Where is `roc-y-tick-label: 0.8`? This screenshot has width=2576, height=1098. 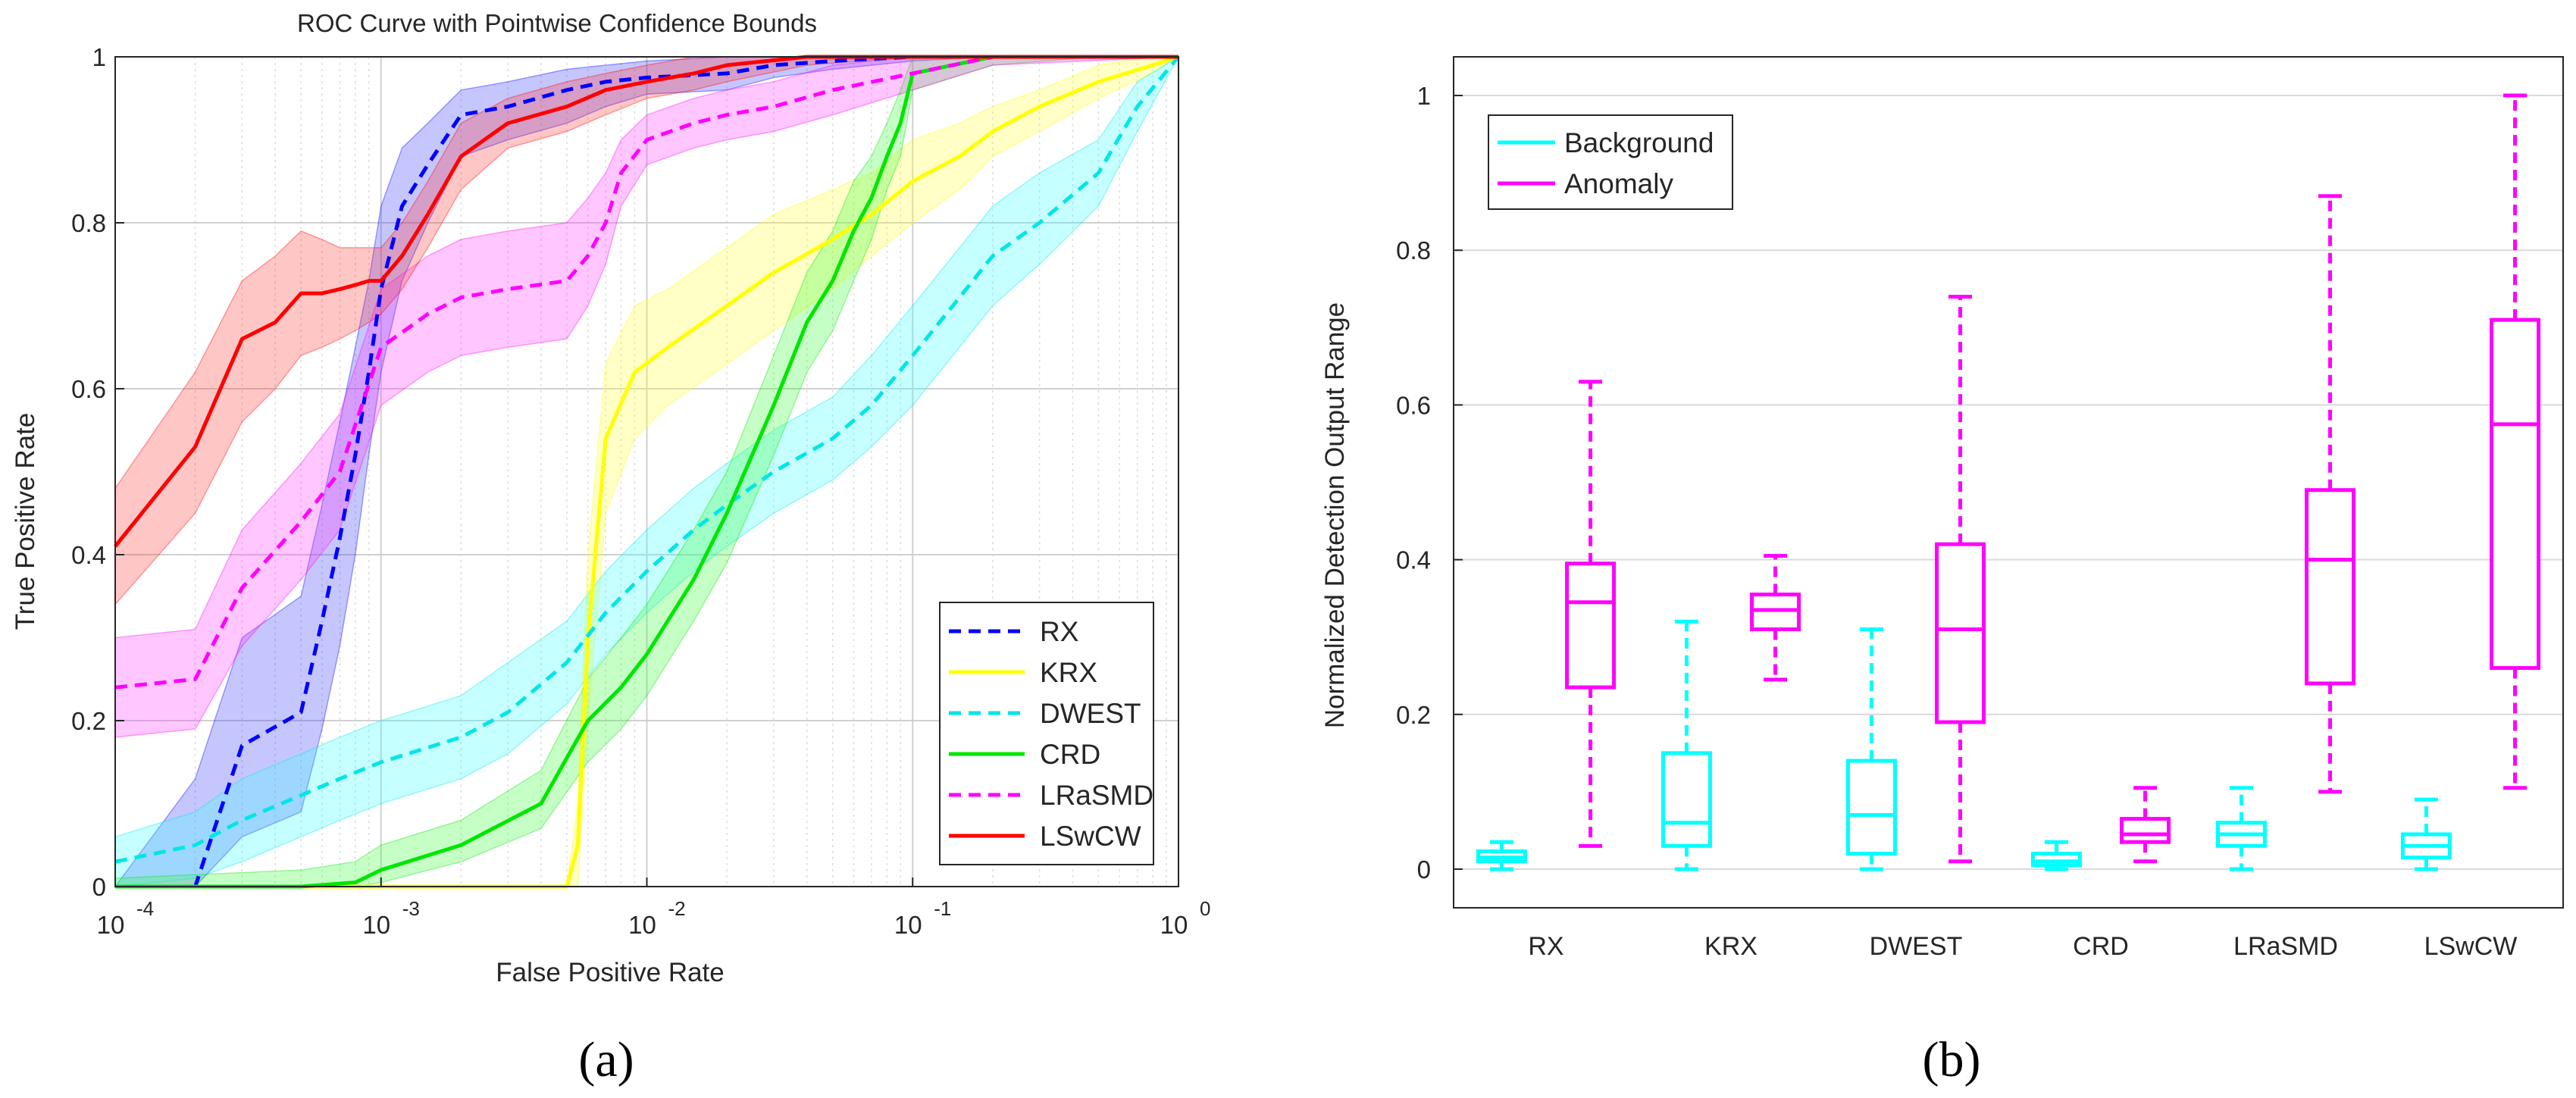 roc-y-tick-label: 0.8 is located at coordinates (89, 223).